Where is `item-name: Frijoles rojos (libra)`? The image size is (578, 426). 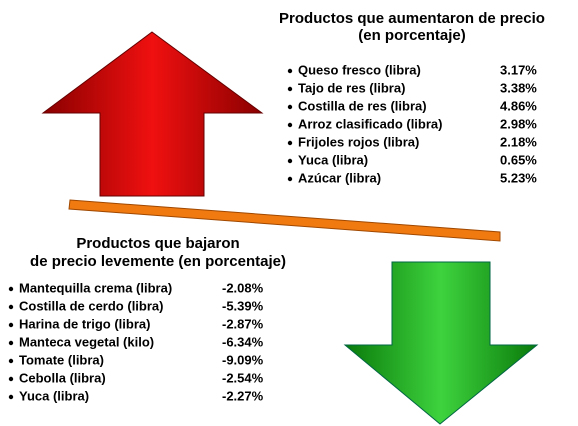 item-name: Frijoles rojos (libra) is located at coordinates (358, 141).